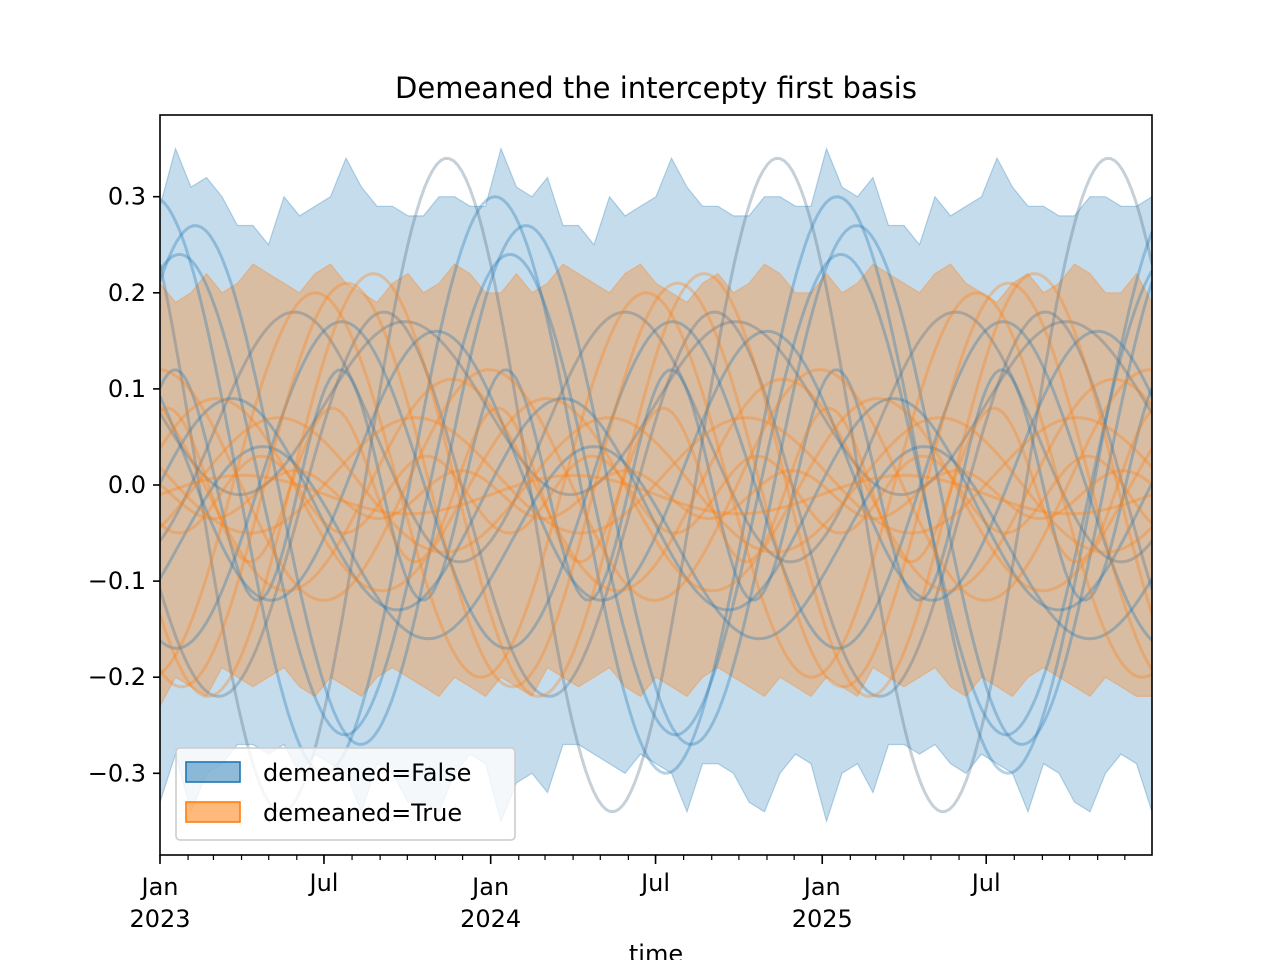 The image size is (1280, 960). I want to click on y-tick-label: 0.1, so click(127, 389).